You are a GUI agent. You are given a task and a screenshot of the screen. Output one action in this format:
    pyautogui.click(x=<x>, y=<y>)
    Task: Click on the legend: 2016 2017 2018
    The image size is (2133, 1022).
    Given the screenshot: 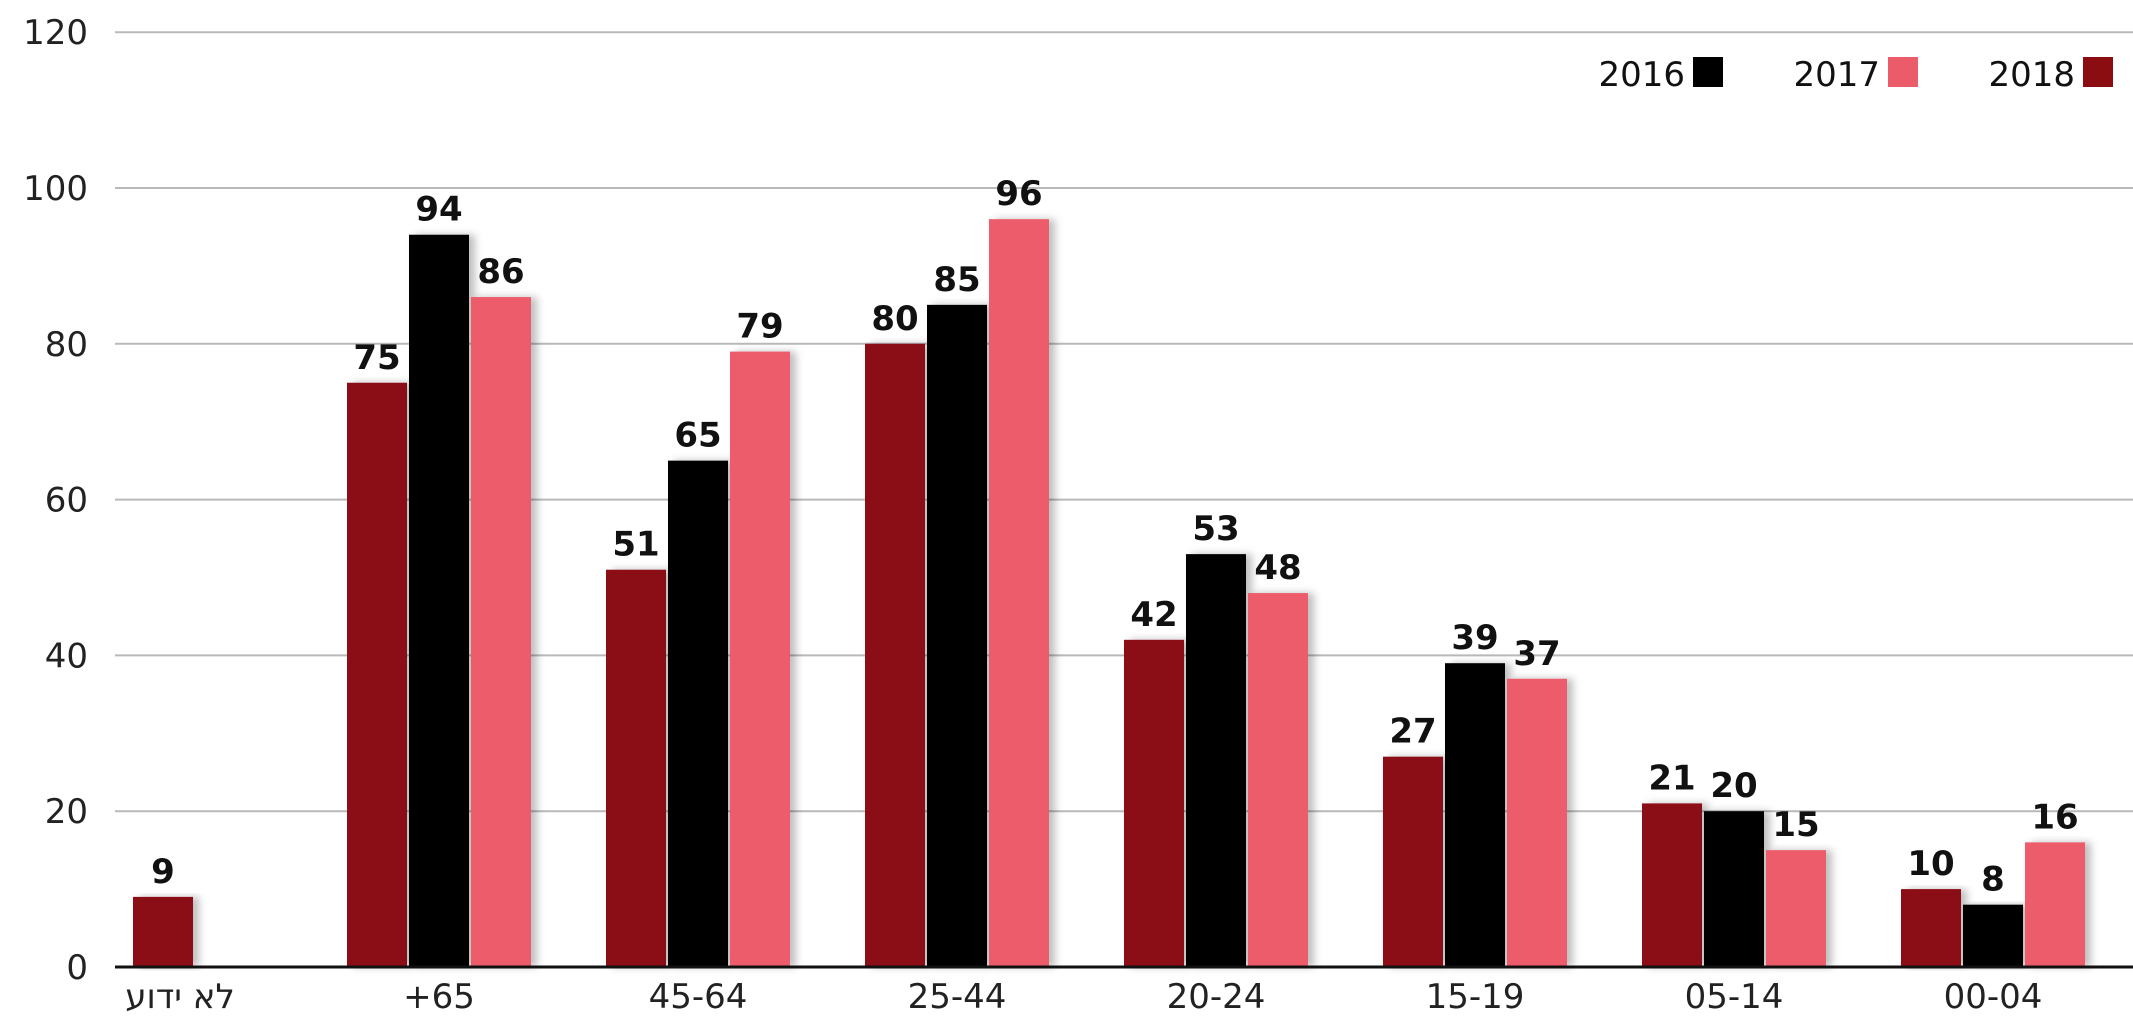 What is the action you would take?
    pyautogui.click(x=1855, y=75)
    